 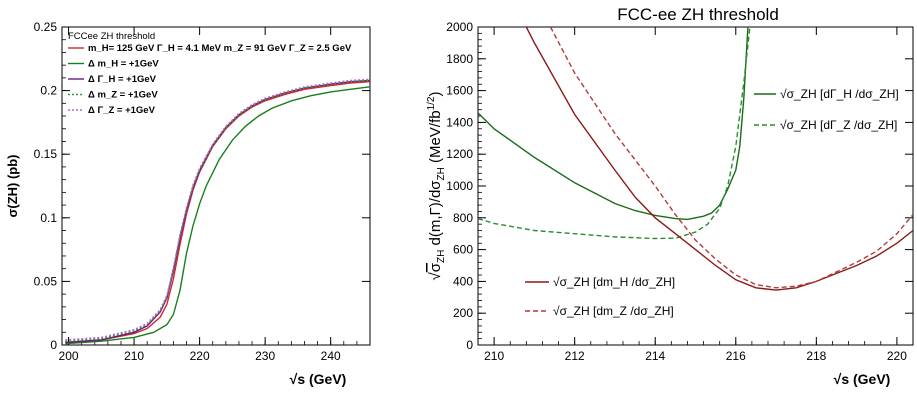 I want to click on x-tick-label: 200, so click(x=69, y=356).